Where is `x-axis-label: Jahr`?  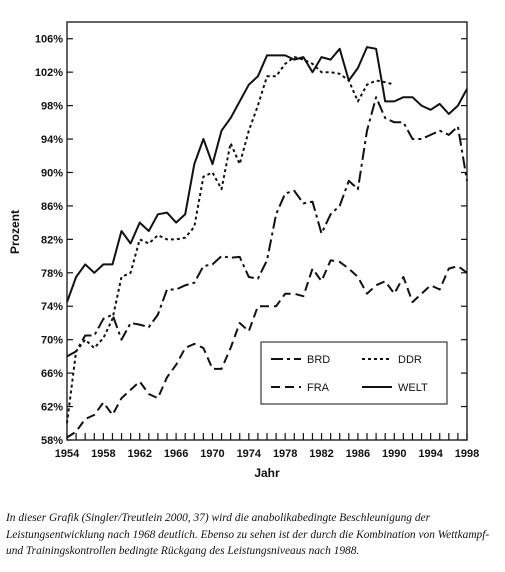 x-axis-label: Jahr is located at coordinates (267, 473).